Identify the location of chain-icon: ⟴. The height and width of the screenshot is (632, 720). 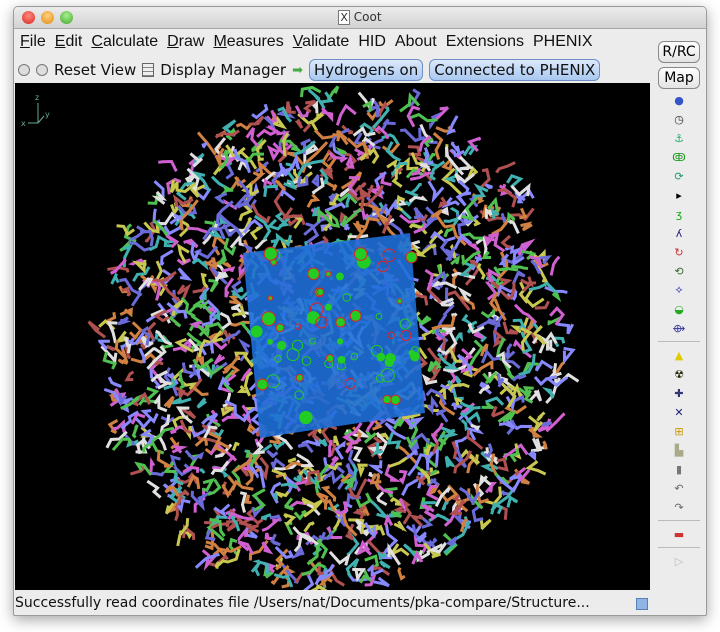
(679, 328).